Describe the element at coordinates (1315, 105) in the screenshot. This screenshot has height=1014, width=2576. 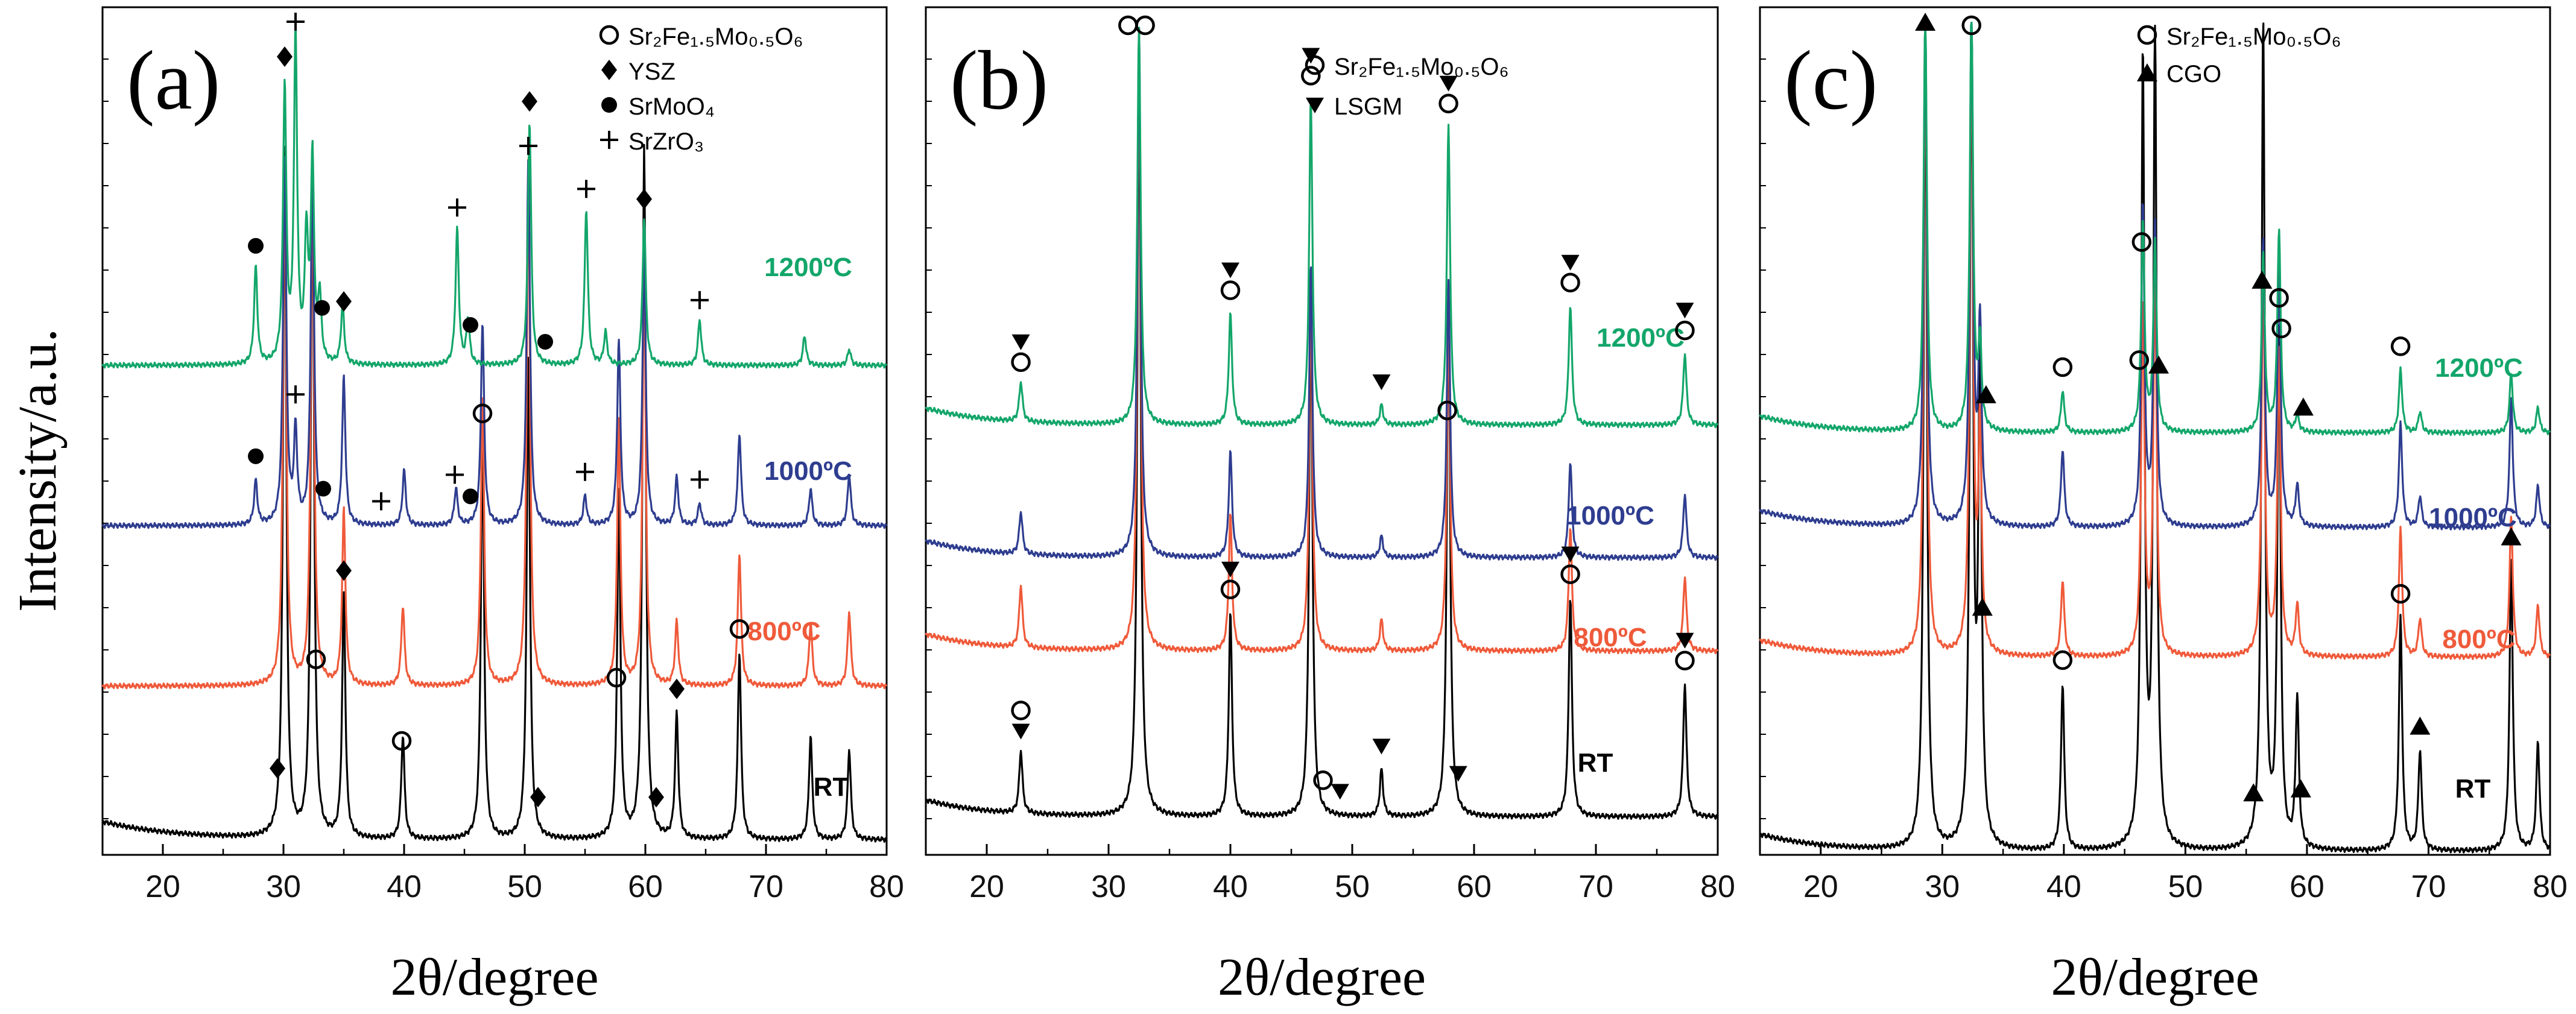
I see `legend-marker-down-triangle` at that location.